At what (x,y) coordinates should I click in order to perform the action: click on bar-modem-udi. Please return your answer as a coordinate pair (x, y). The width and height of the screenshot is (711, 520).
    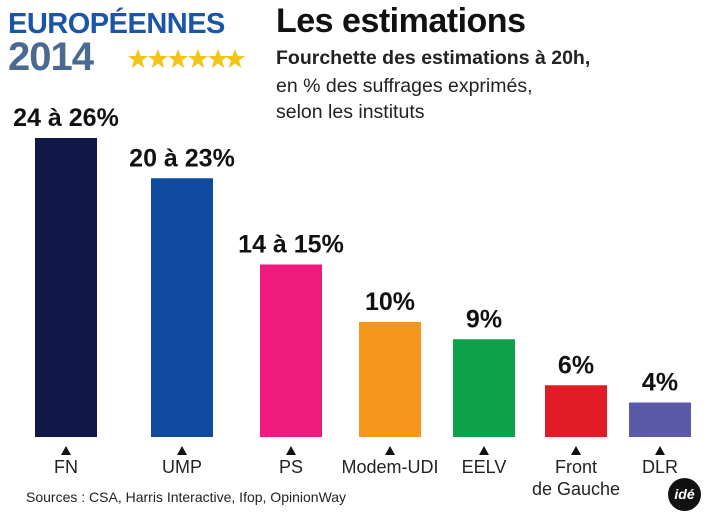
    Looking at the image, I should click on (390, 379).